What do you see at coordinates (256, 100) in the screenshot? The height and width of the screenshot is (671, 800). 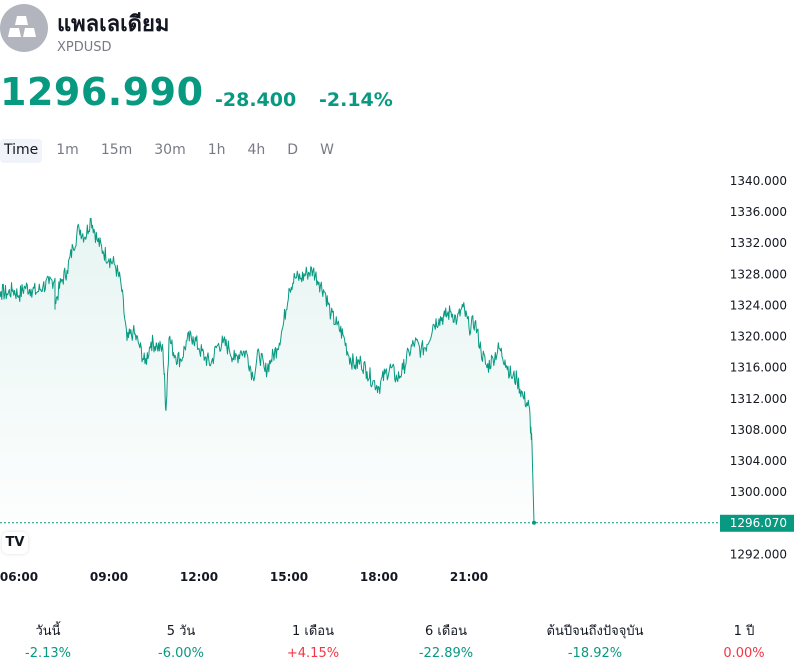 I see `price-change: -28.400` at bounding box center [256, 100].